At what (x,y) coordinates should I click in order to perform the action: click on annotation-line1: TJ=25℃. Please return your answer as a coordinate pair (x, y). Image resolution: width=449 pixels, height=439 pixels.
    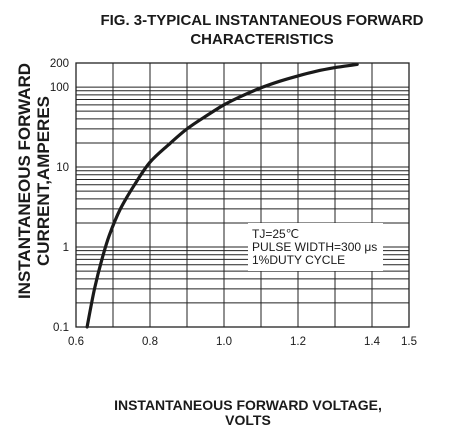
    Looking at the image, I should click on (275, 234).